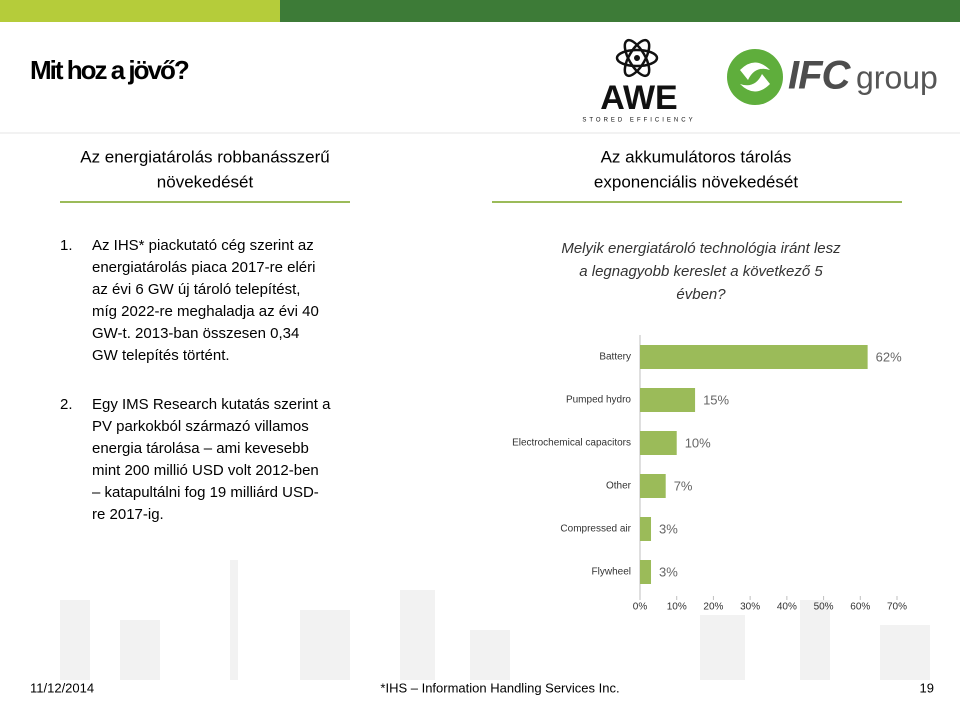  What do you see at coordinates (205, 311) in the screenshot?
I see `list-text-line: míg 2022-re meghaladja az évi 40` at bounding box center [205, 311].